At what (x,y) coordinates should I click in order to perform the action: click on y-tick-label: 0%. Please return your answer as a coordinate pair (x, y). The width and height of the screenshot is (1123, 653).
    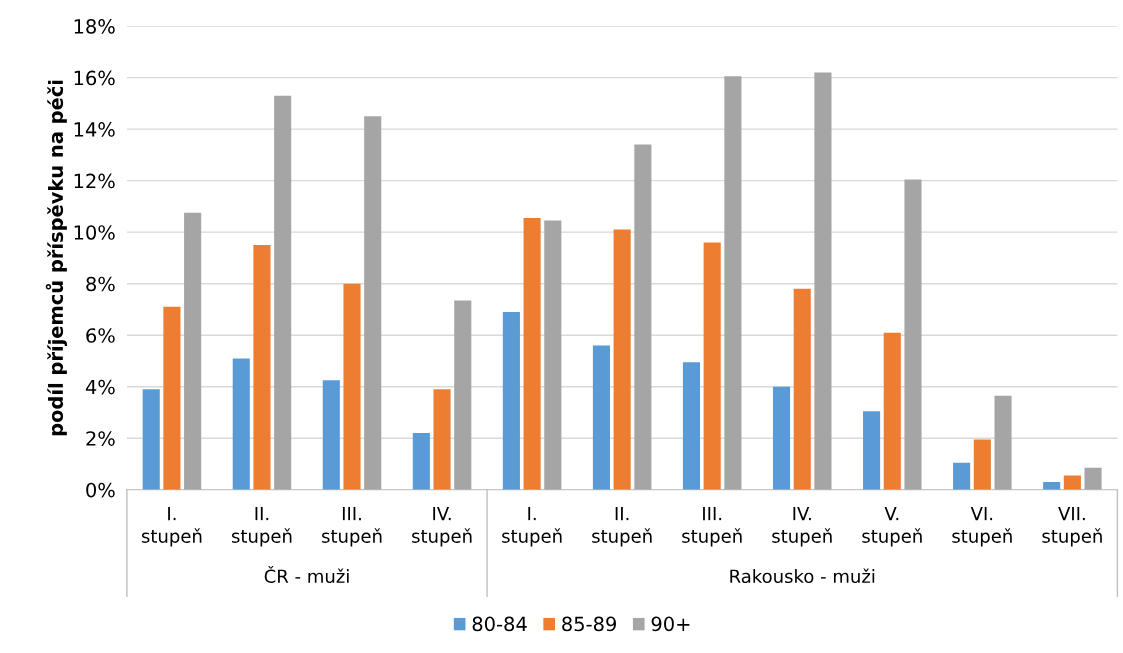
    Looking at the image, I should click on (100, 490).